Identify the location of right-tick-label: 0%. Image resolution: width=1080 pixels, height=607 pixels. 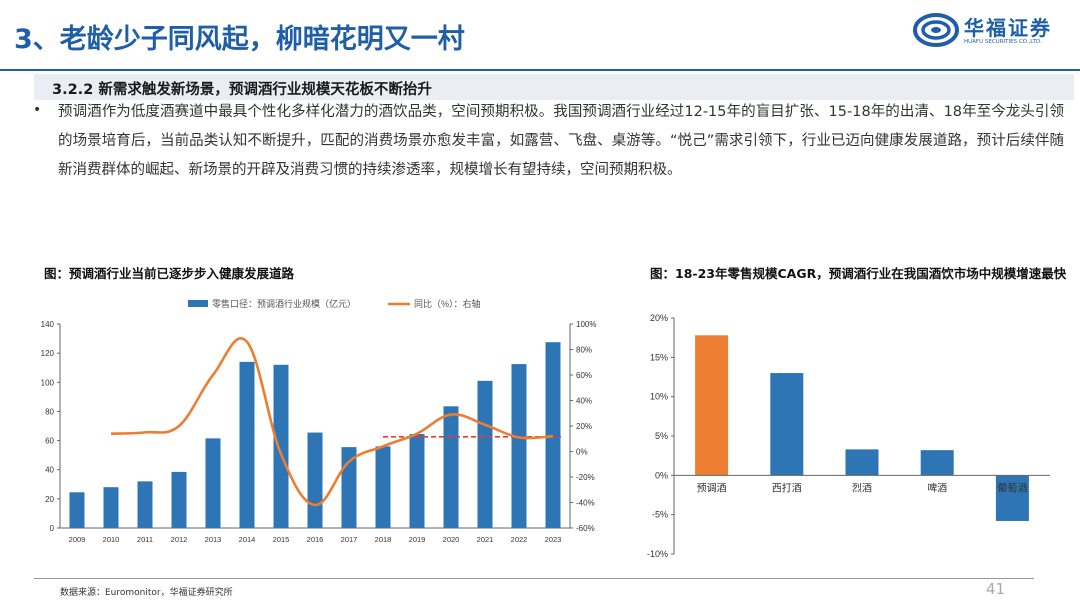
(582, 452).